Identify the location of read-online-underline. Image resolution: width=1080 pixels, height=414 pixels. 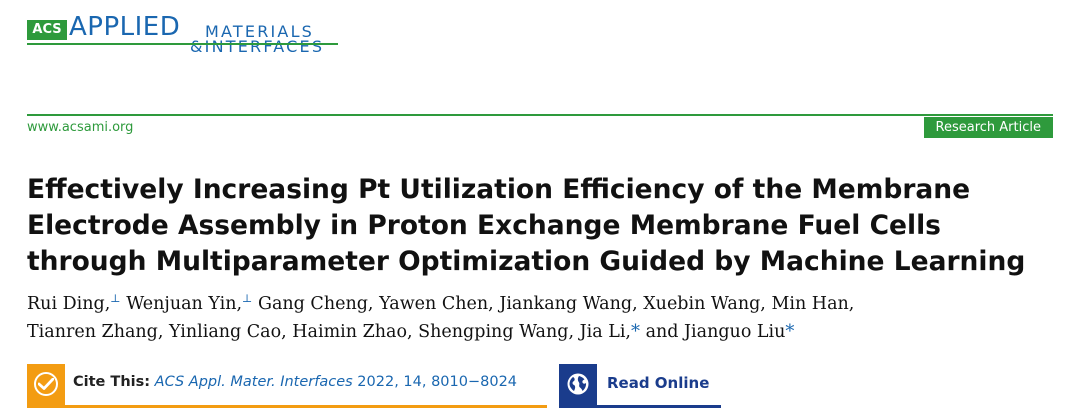
(640, 406).